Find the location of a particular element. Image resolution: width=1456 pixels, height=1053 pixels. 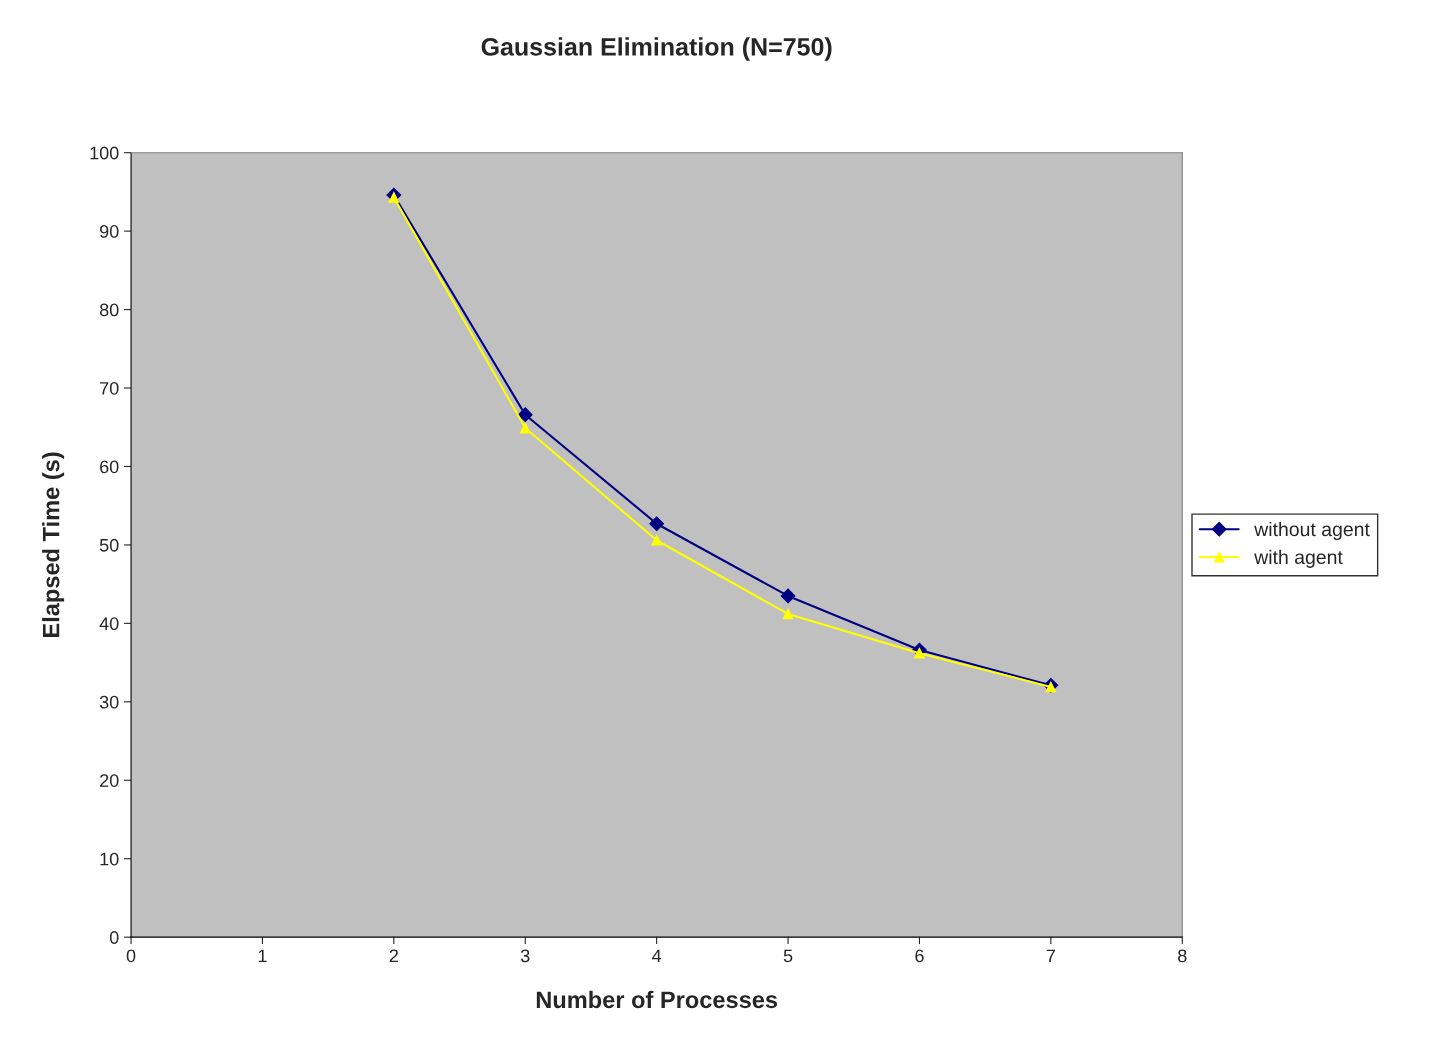

y-tick-label: 10 is located at coordinates (109, 859).